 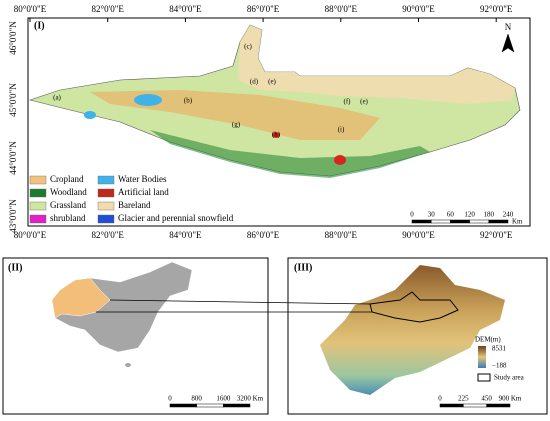 I want to click on scale-bar: 0 800 1600 3200 Km, so click(x=216, y=401).